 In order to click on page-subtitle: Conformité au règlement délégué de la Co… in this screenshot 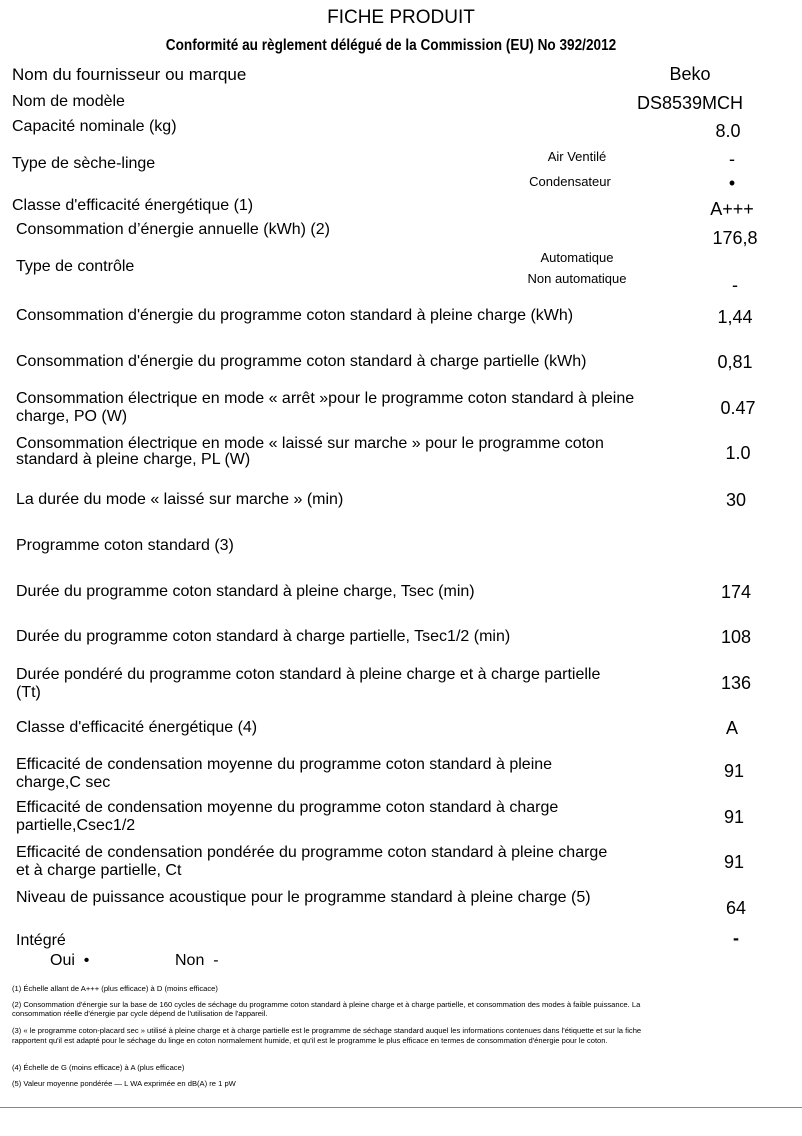, I will do `click(391, 45)`.